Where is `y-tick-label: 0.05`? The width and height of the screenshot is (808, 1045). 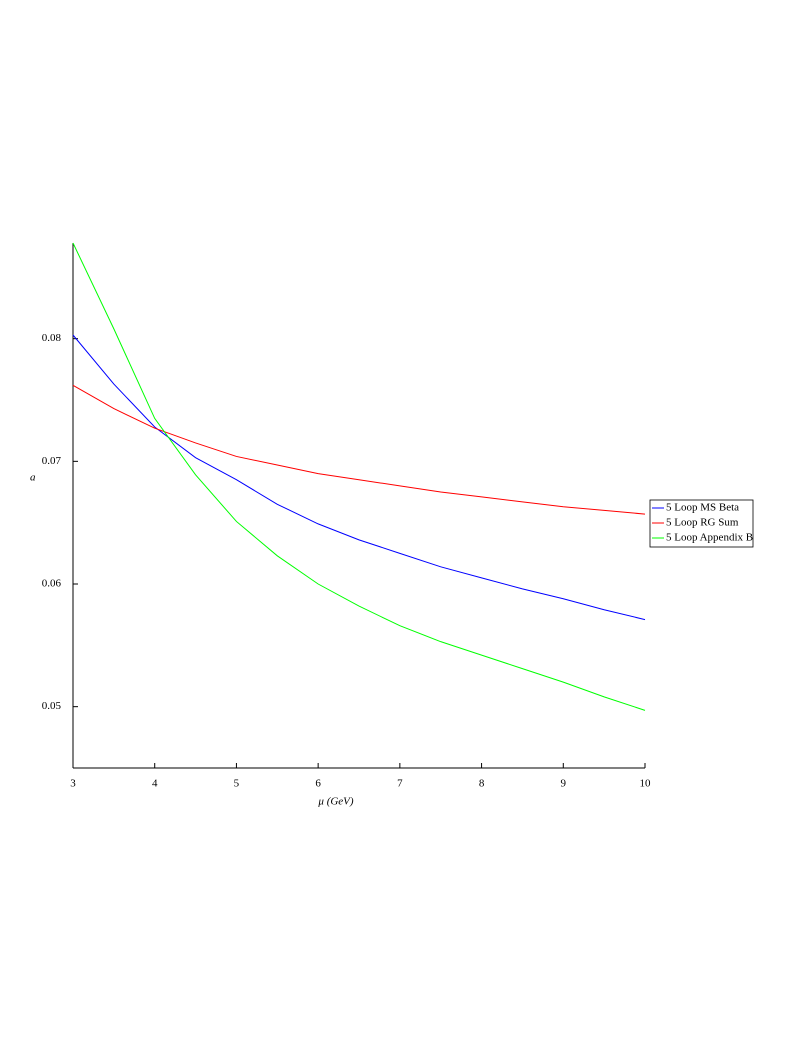 y-tick-label: 0.05 is located at coordinates (52, 706).